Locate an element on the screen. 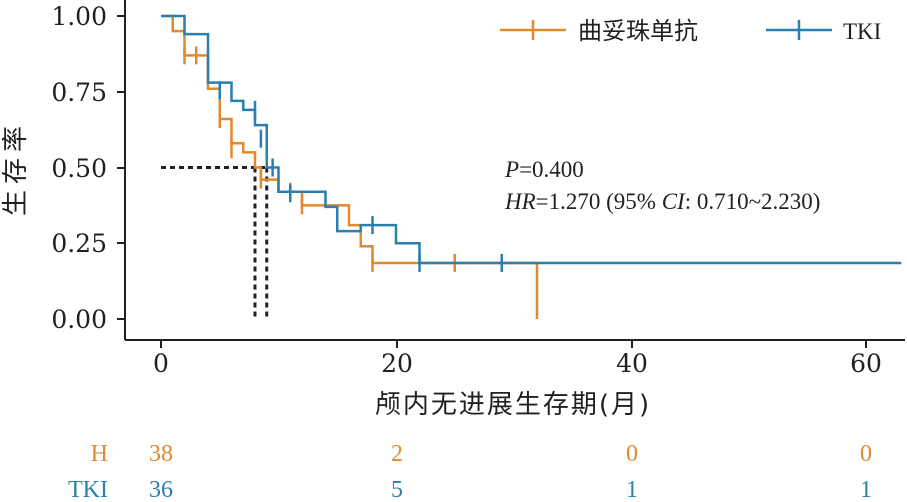 The height and width of the screenshot is (502, 907). risk-count: 2 is located at coordinates (397, 454).